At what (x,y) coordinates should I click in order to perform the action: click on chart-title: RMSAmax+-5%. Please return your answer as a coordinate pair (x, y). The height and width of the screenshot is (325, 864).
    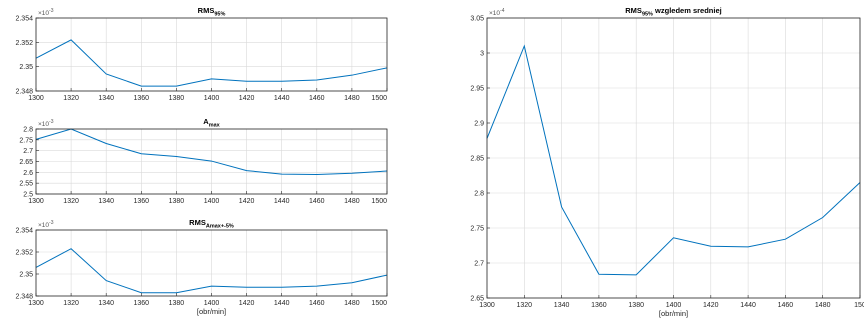
    Looking at the image, I should click on (211, 224).